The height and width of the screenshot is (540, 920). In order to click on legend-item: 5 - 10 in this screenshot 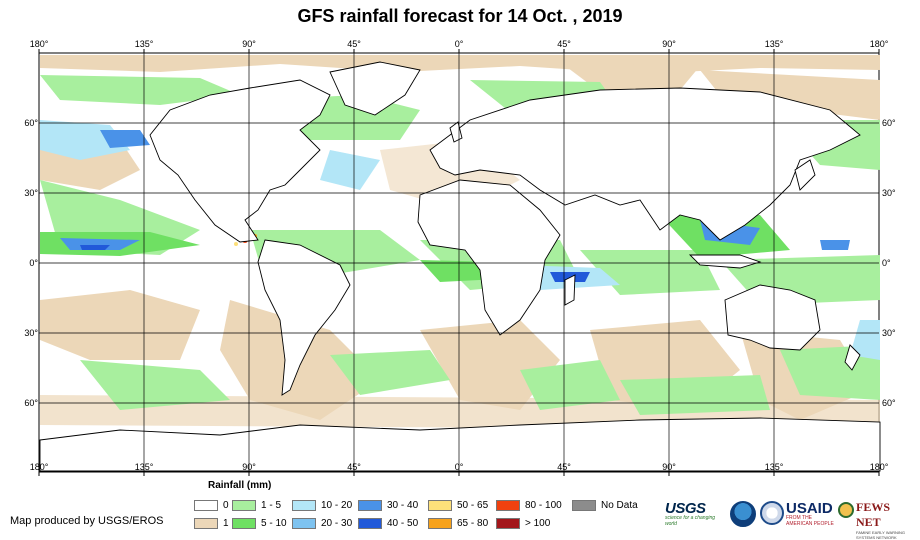, I will do `click(259, 523)`.